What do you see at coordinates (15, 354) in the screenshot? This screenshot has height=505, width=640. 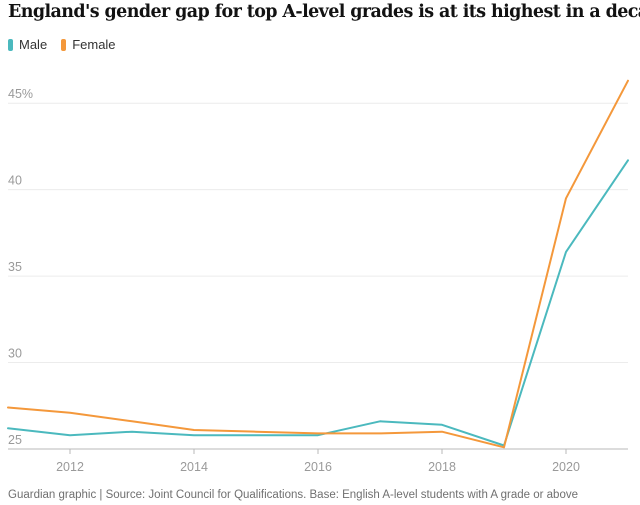 I see `y-tick-label: 30` at bounding box center [15, 354].